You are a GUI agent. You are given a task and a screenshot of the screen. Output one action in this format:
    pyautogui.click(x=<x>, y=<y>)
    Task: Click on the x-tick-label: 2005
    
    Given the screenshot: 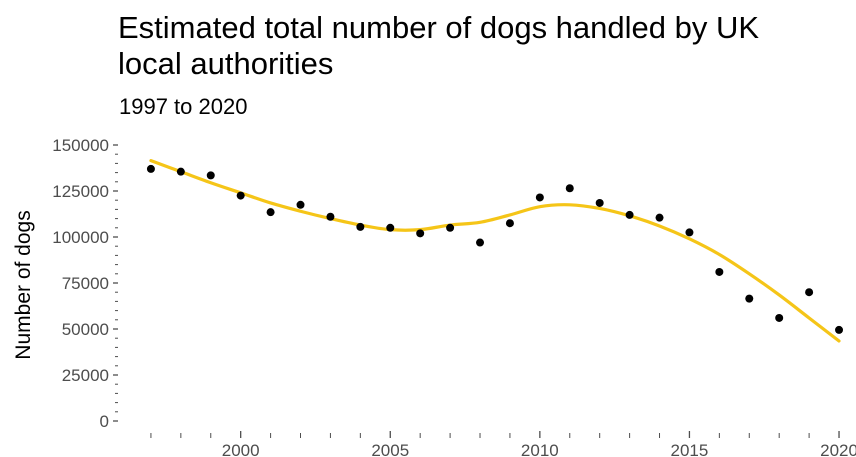 What is the action you would take?
    pyautogui.click(x=390, y=449)
    